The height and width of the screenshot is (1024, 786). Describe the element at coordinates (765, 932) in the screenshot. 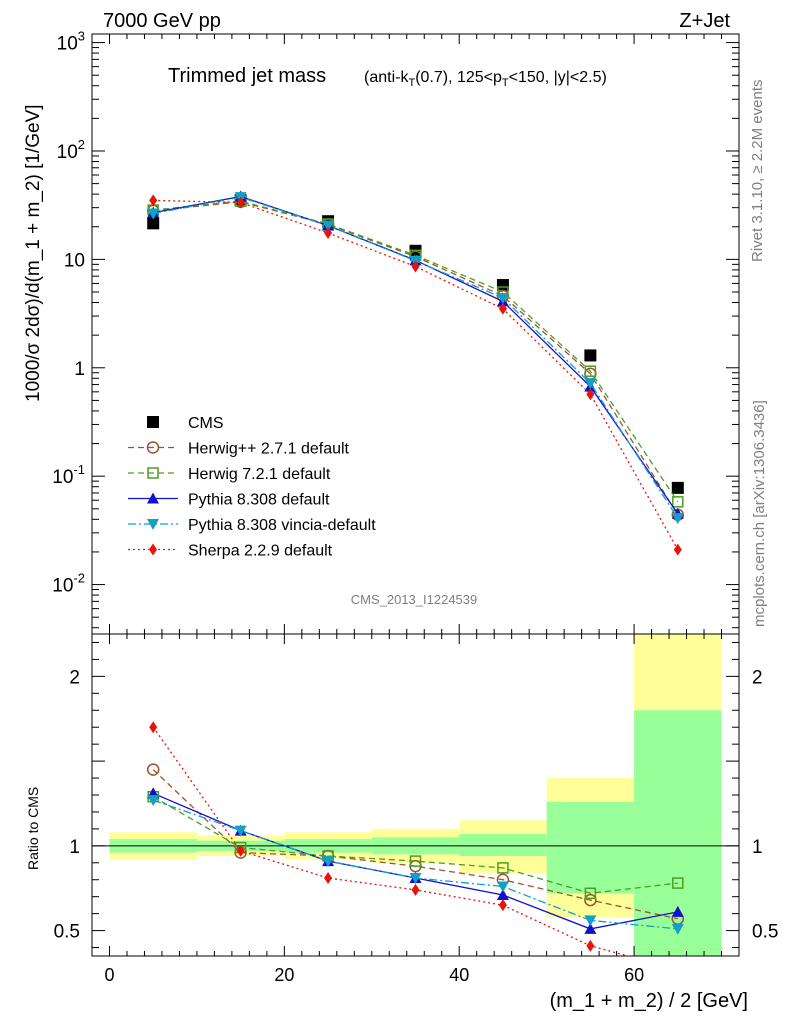

I see `ratio-y-tick-label-right: 0.5` at that location.